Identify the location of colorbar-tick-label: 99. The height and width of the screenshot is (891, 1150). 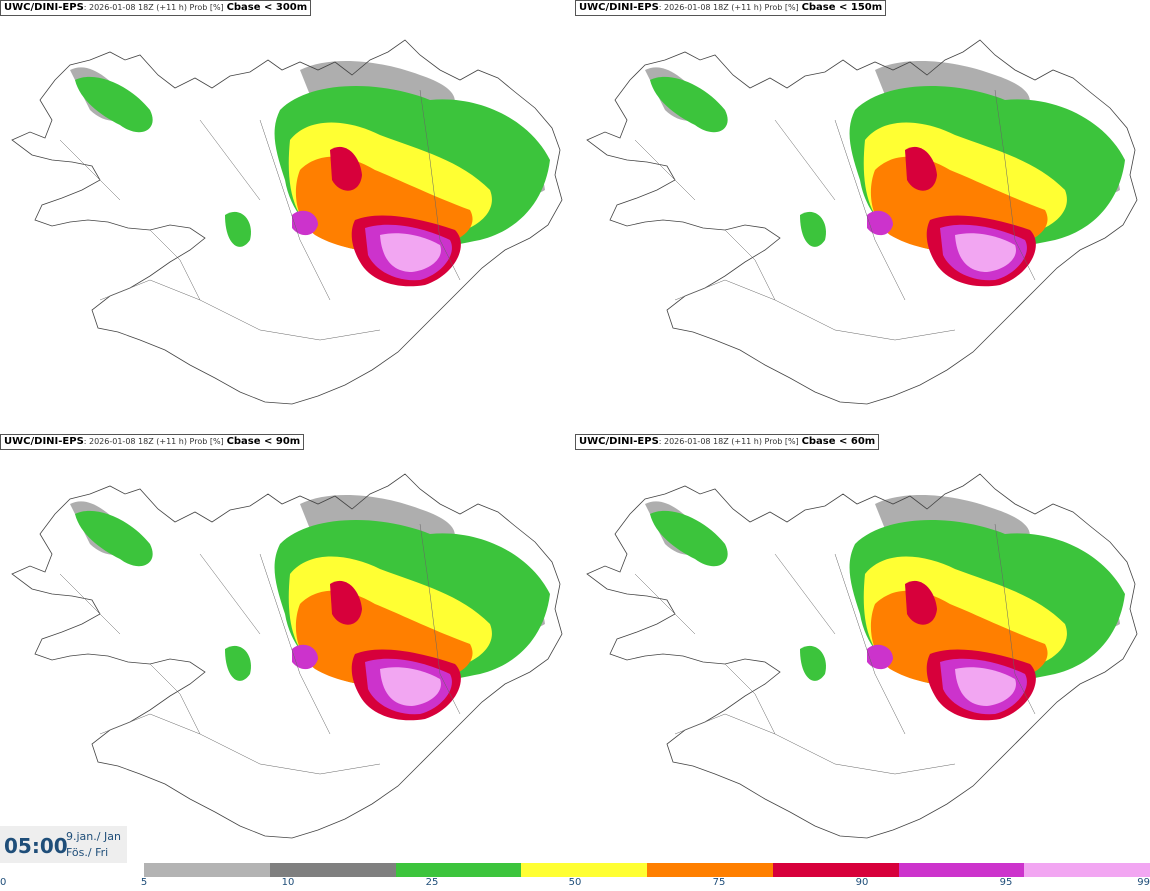
(1143, 882).